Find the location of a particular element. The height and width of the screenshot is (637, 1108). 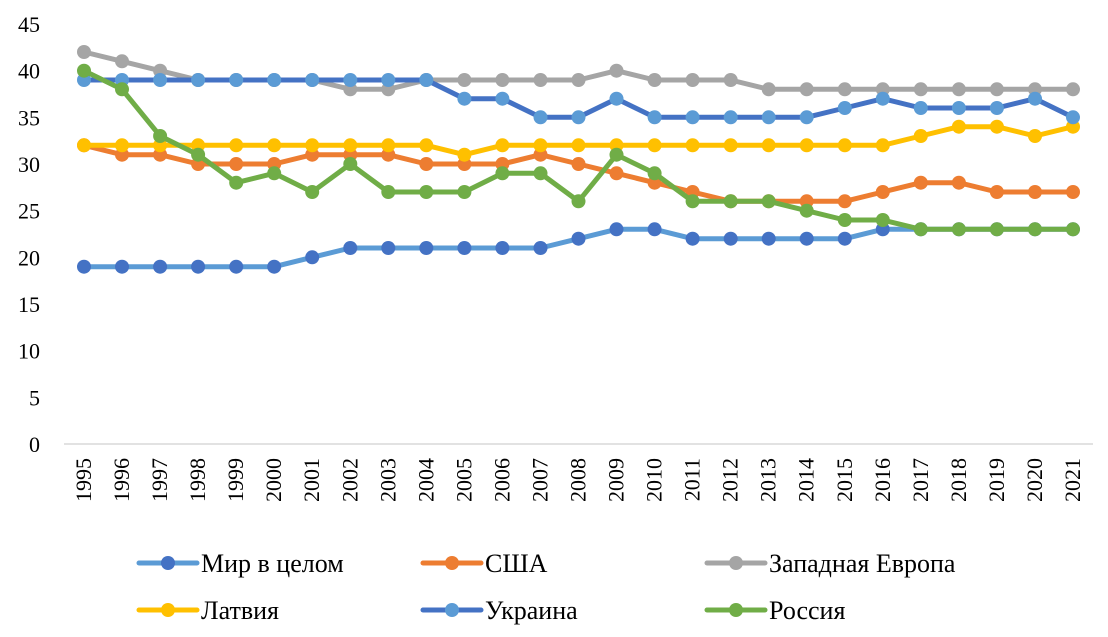

x-tick-label-2012: 2012 is located at coordinates (730, 480).